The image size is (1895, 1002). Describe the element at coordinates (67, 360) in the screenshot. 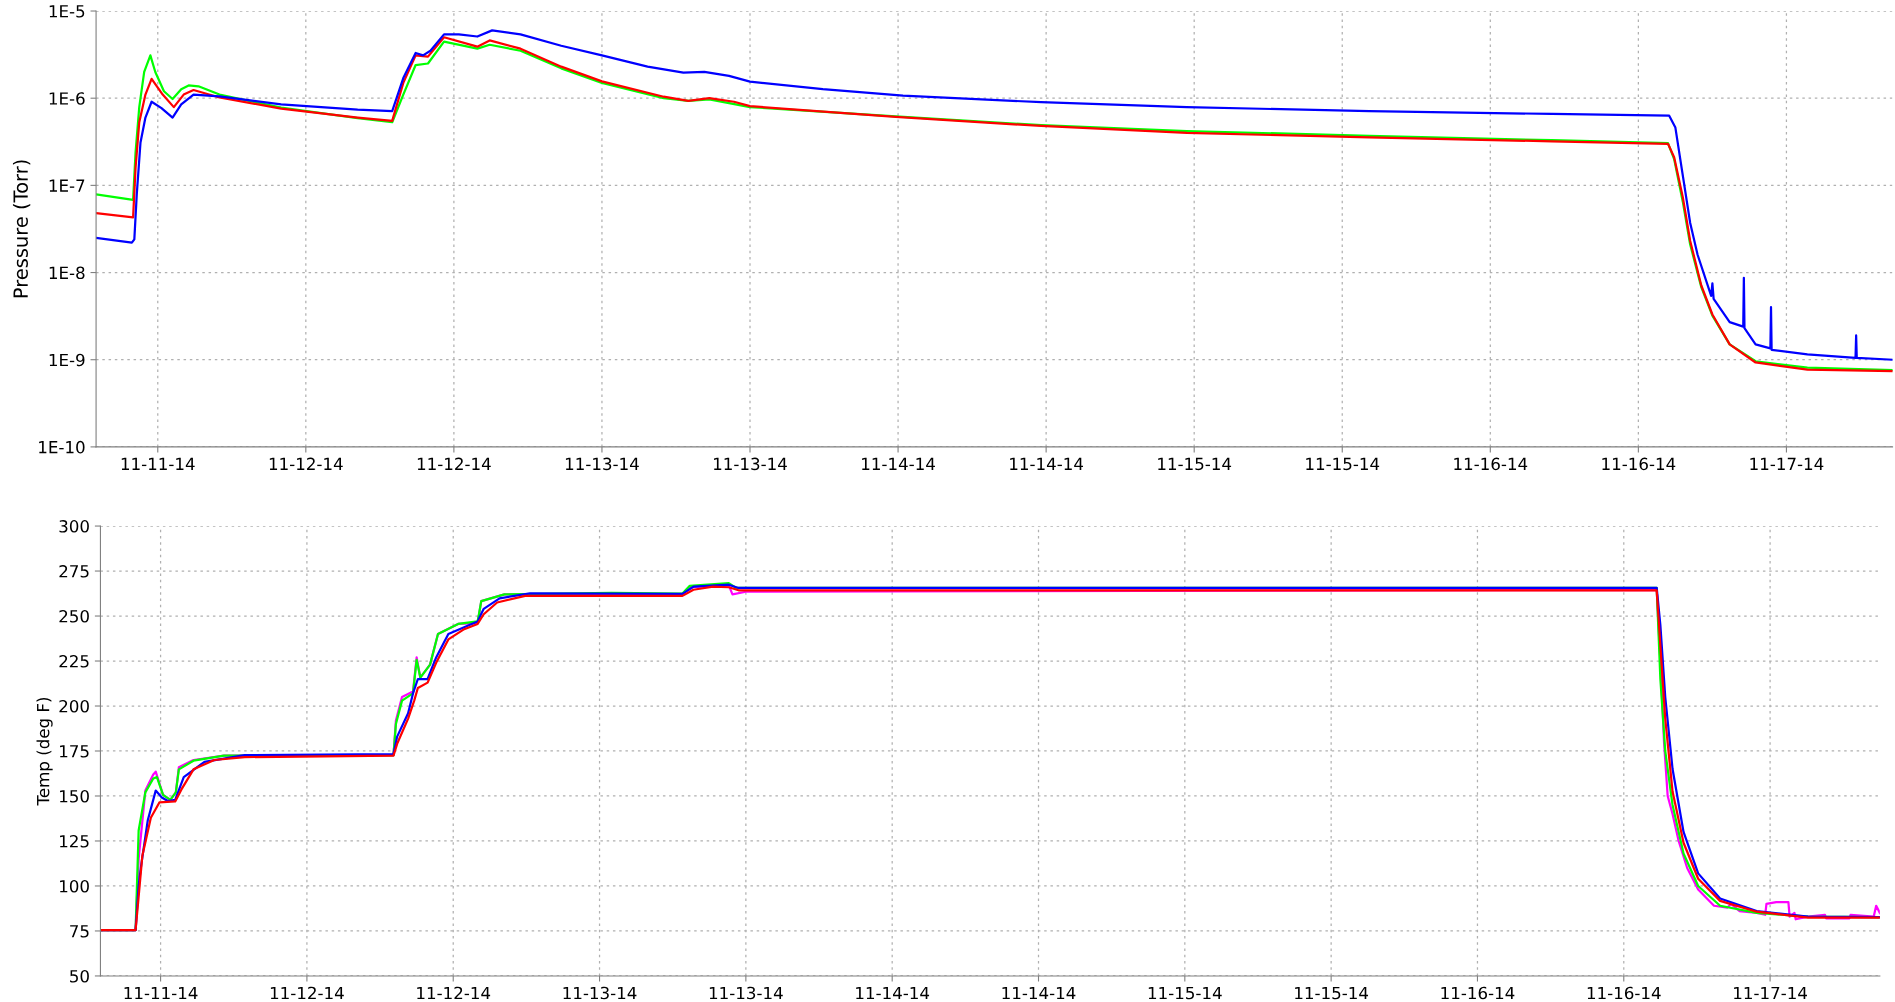

I see `y-tick-label: 1E-9` at that location.